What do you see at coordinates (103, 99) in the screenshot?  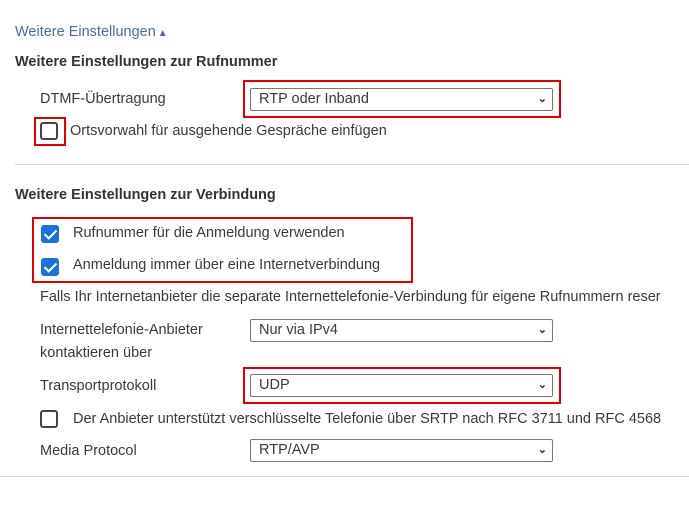 I see `dtmf-label: DTMF-Übertragung` at bounding box center [103, 99].